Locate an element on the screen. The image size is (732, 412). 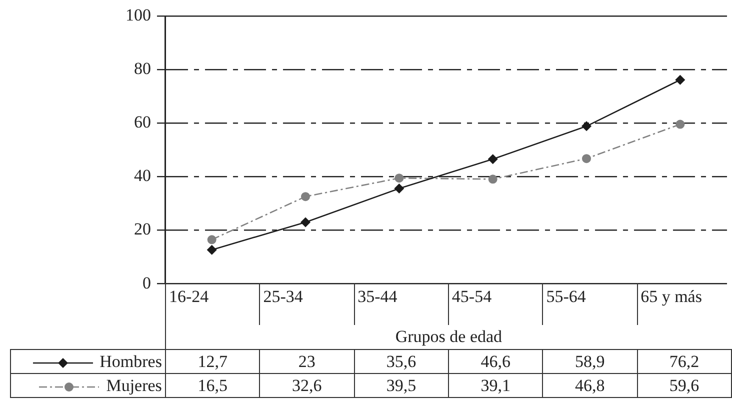
y-tick-label: 0 is located at coordinates (146, 282).